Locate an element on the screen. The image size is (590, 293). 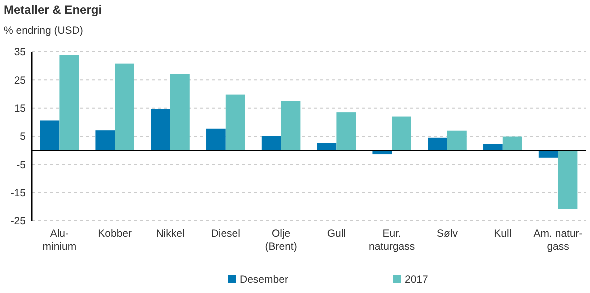
x-tick-label: Am. natur- gass is located at coordinates (559, 240).